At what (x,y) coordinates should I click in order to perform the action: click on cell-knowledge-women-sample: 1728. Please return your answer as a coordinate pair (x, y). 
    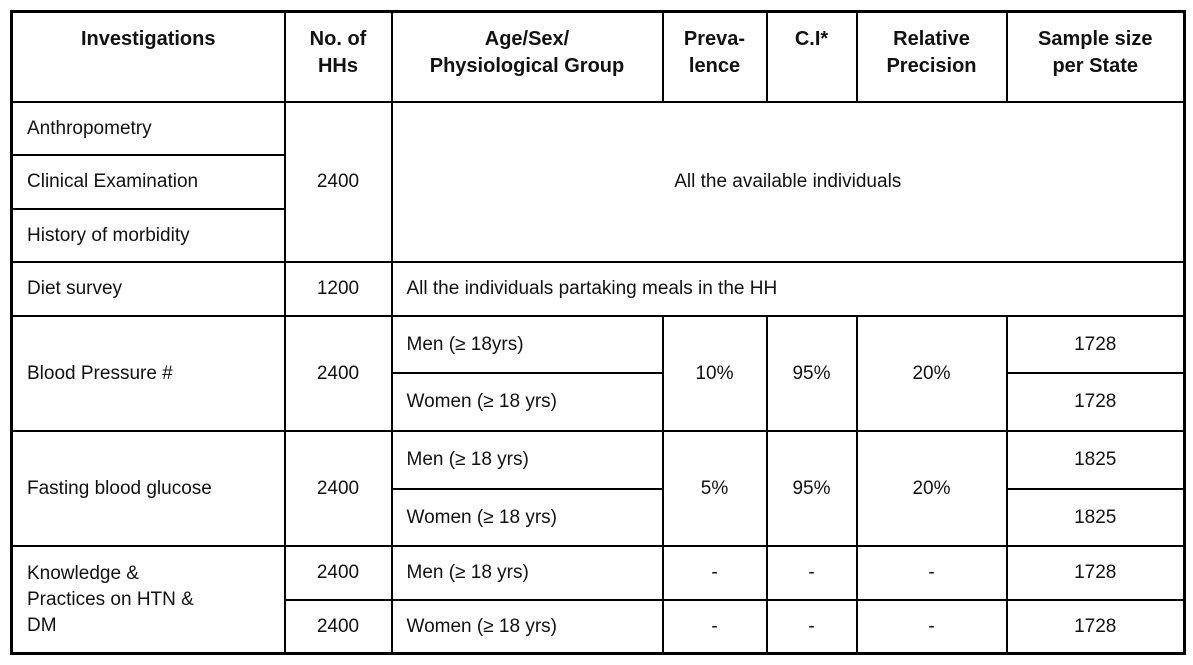
    Looking at the image, I should click on (1095, 626).